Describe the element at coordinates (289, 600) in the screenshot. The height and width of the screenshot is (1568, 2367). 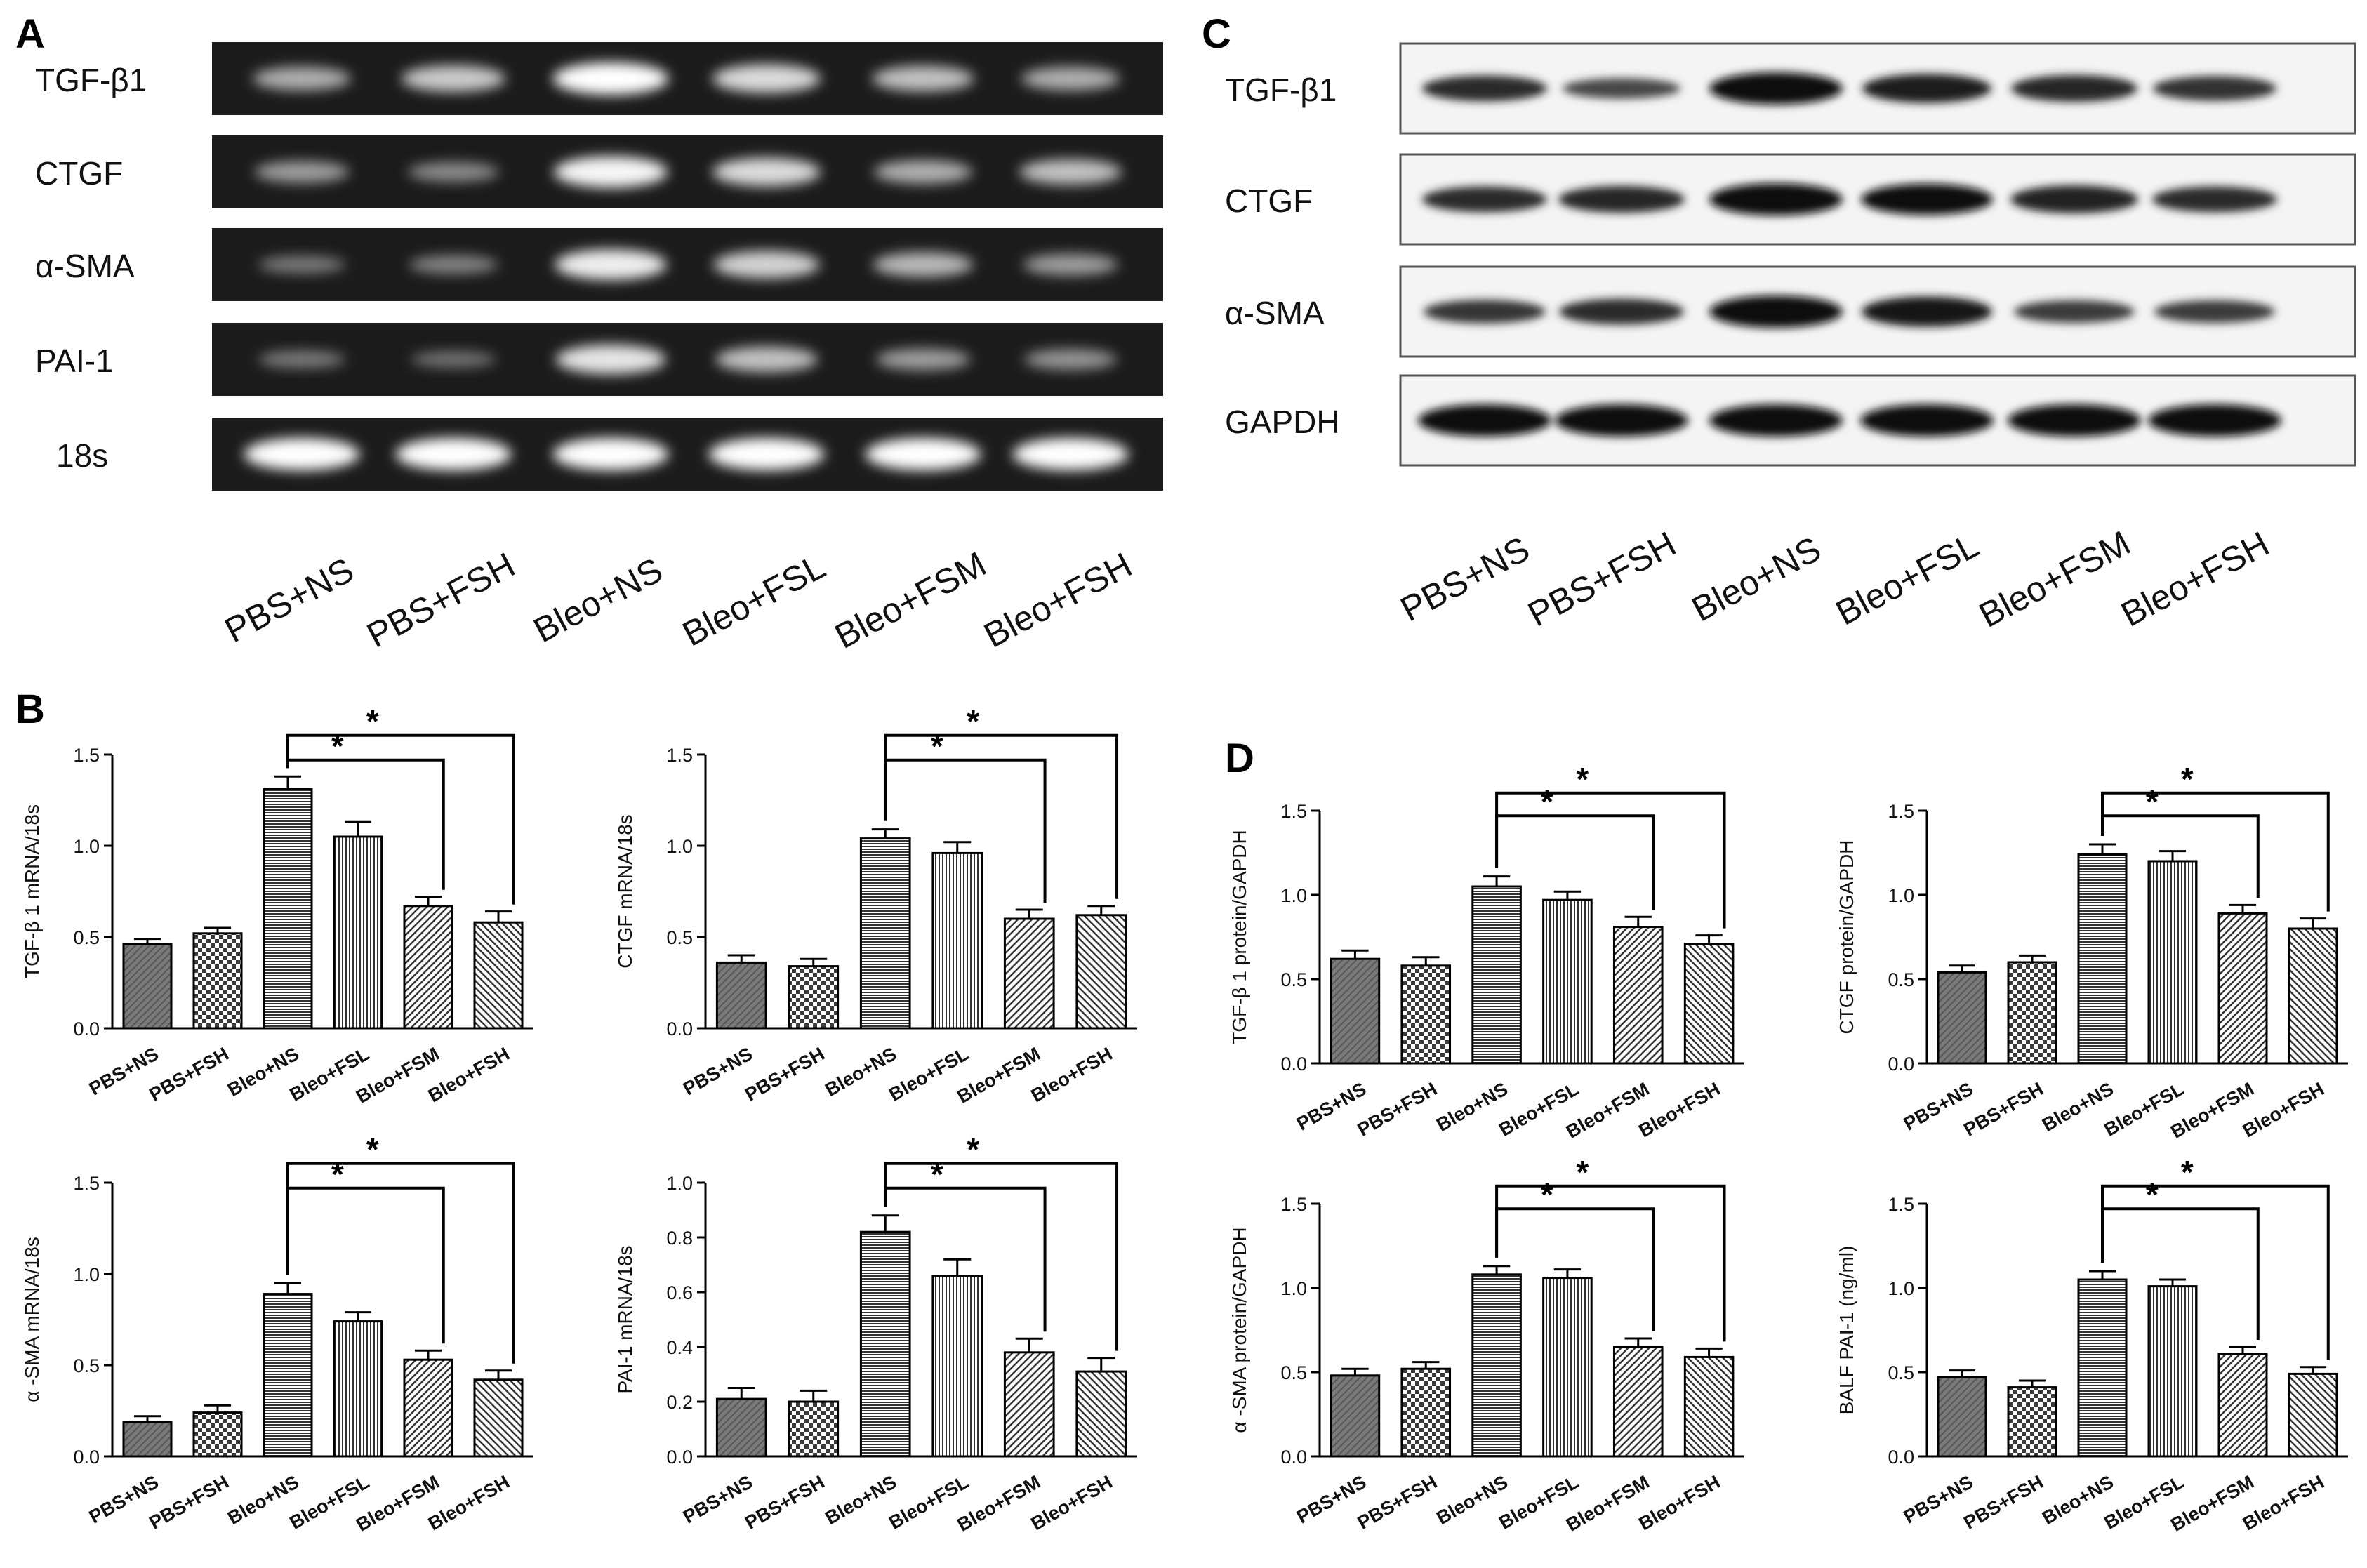
I see `gel-lane-label: PBS+NS` at that location.